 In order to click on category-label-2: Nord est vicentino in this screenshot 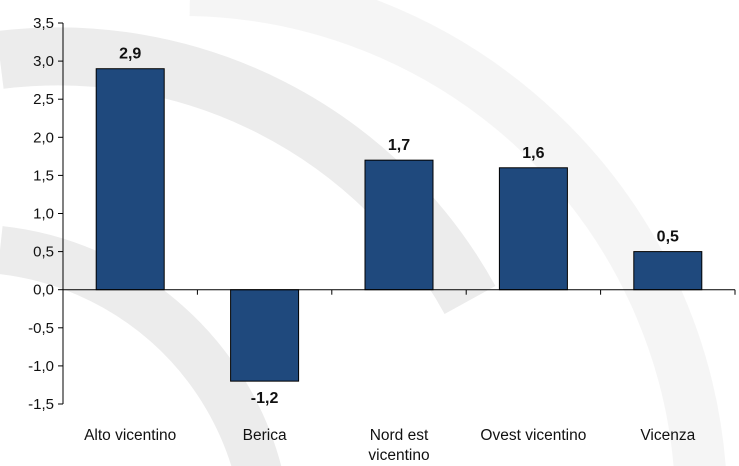, I will do `click(398, 445)`.